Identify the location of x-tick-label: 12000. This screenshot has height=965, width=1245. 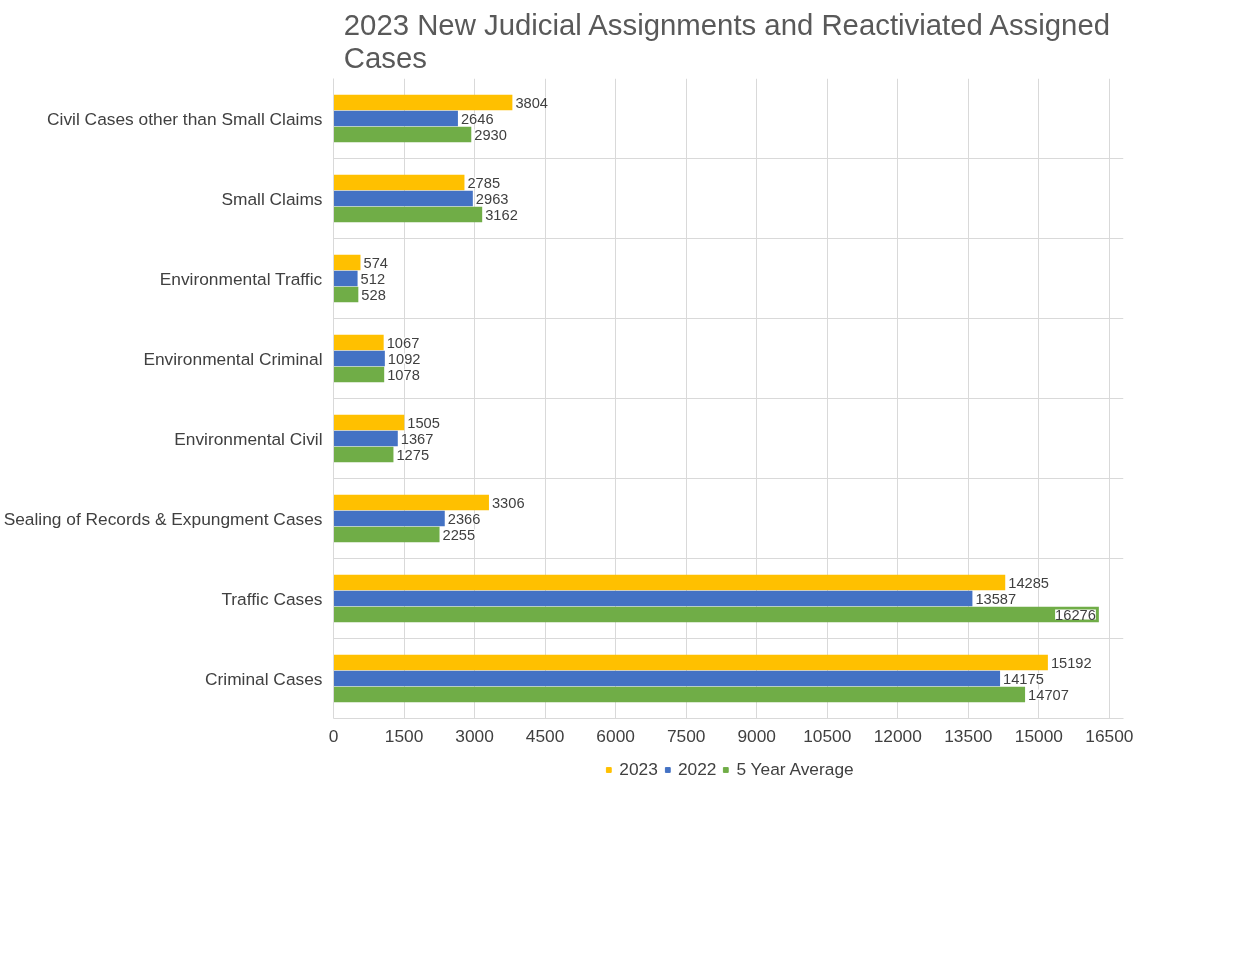
(897, 735).